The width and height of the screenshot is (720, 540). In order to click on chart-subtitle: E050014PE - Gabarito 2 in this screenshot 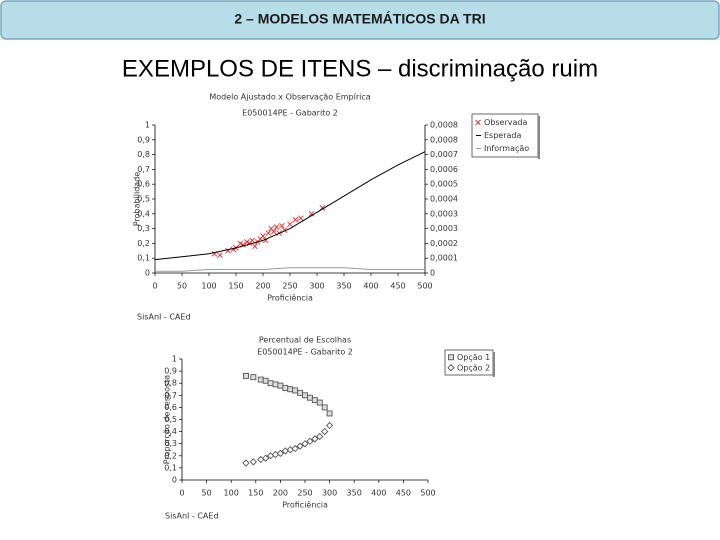, I will do `click(290, 113)`.